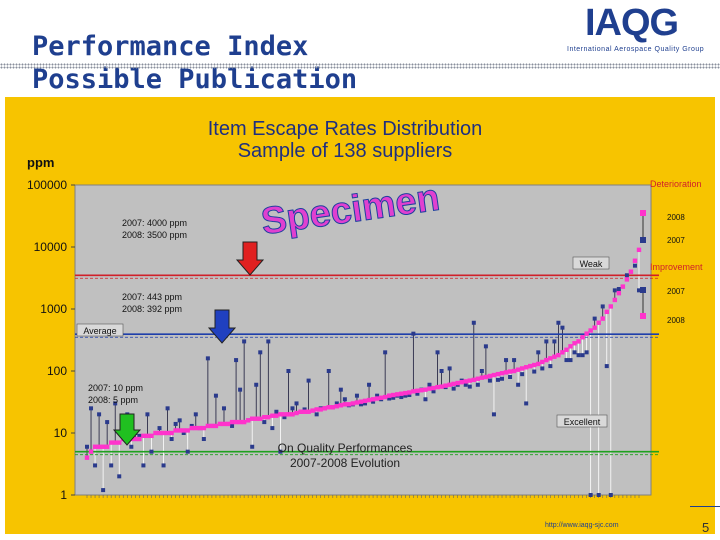  What do you see at coordinates (345, 129) in the screenshot?
I see `chart-title: Item Escape Rates Distribution` at bounding box center [345, 129].